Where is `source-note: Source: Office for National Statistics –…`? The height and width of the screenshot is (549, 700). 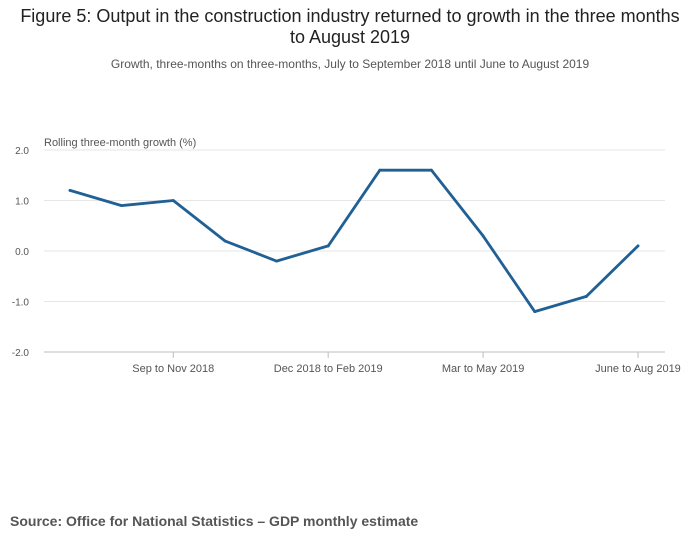
source-note: Source: Office for National Statistics –… is located at coordinates (214, 521).